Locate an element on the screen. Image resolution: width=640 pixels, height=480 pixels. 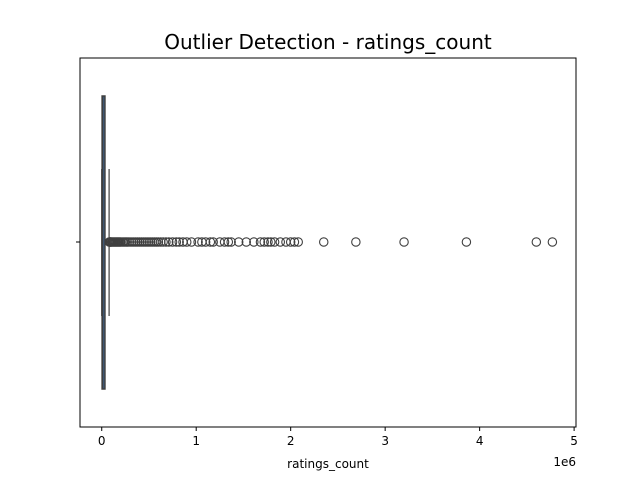
x-tick-label: 1 is located at coordinates (196, 441).